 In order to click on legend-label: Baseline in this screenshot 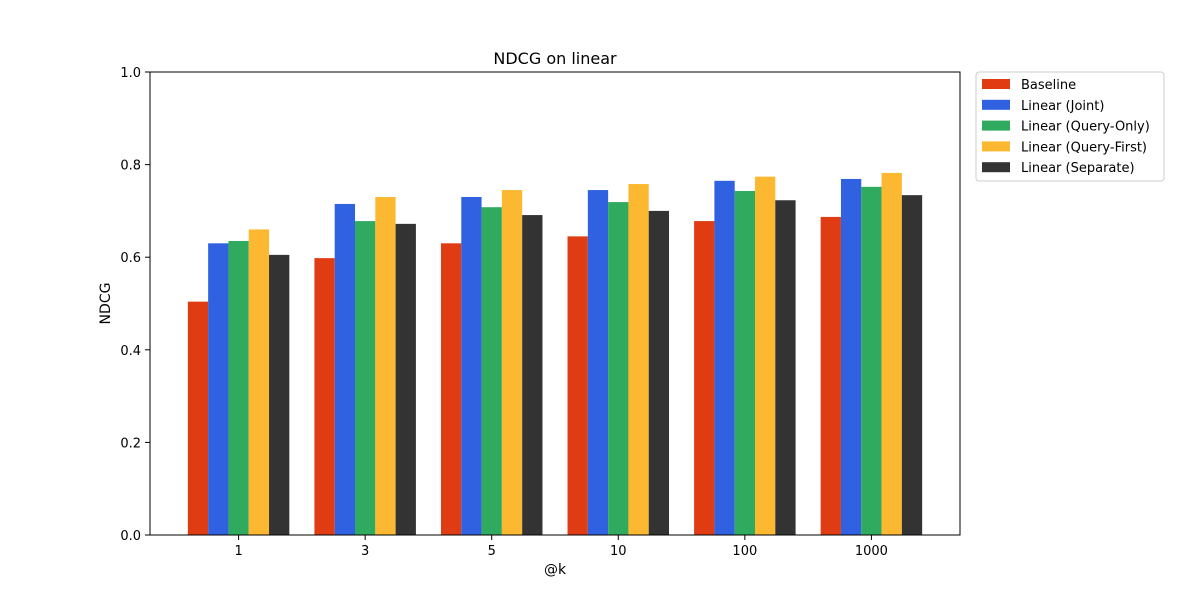, I will do `click(1048, 85)`.